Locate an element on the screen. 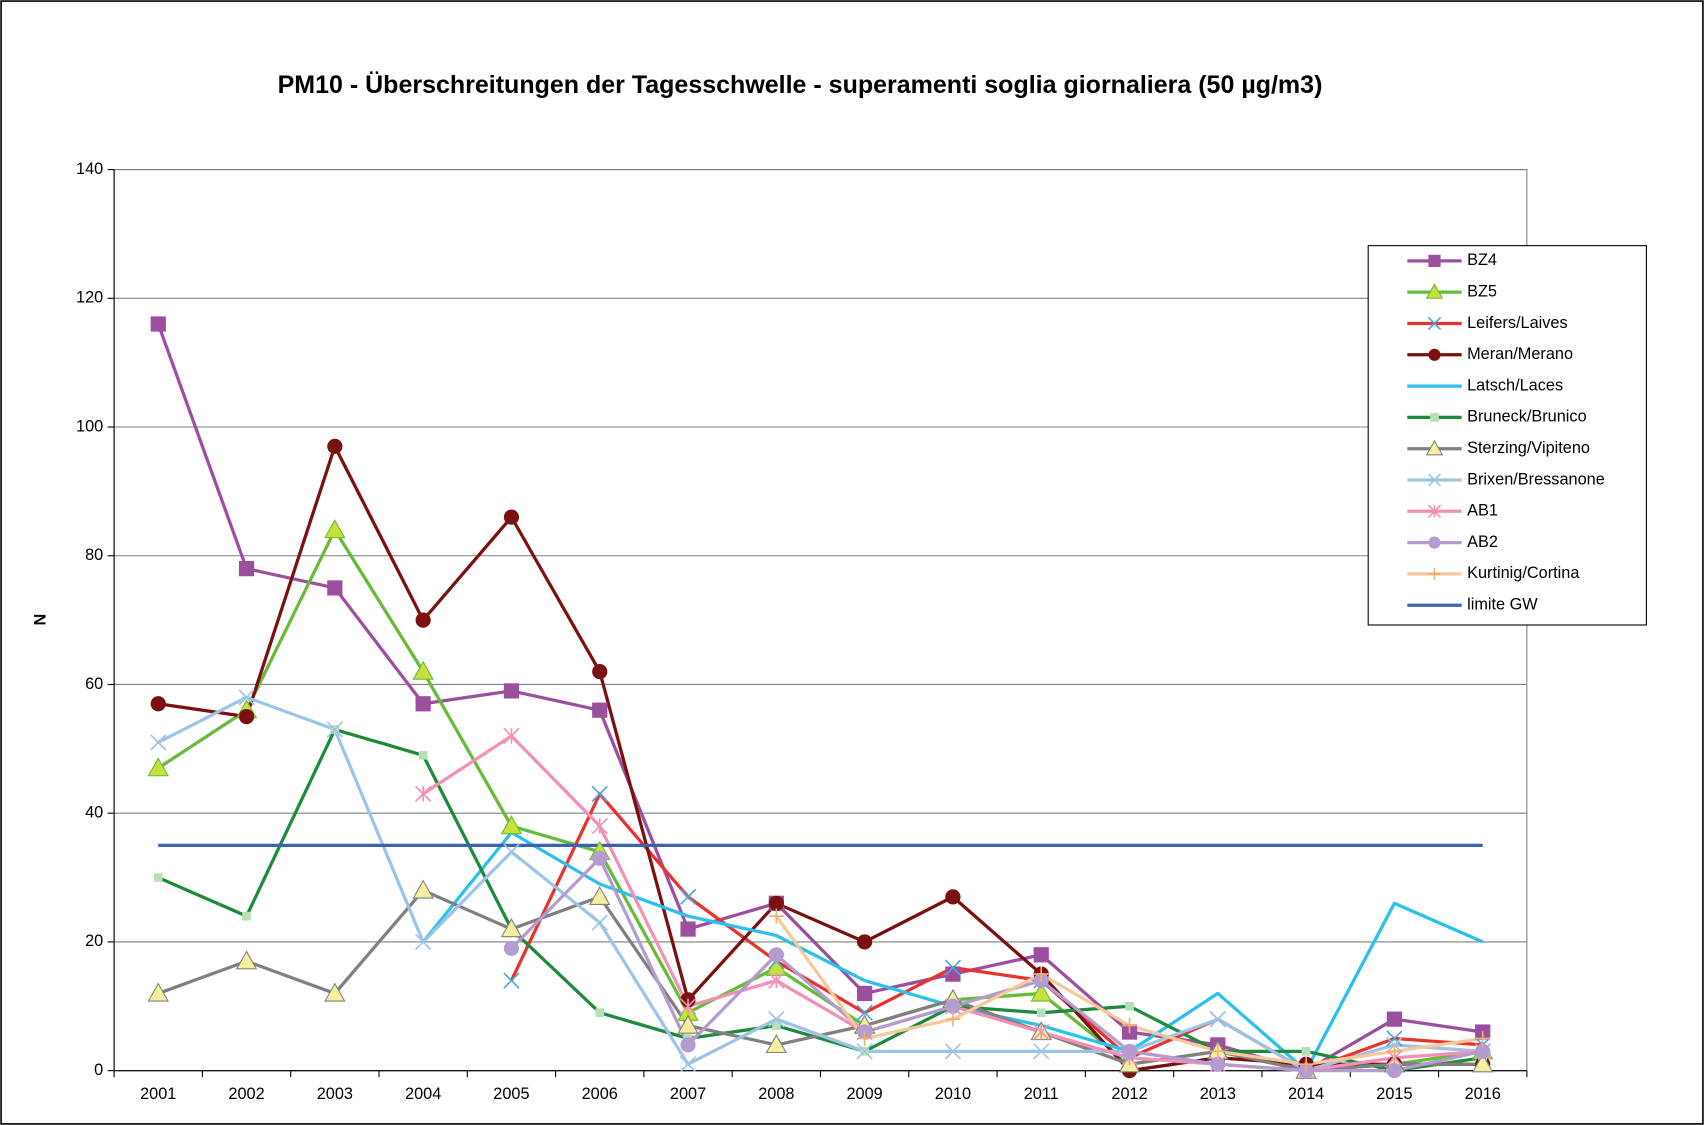 The width and height of the screenshot is (1704, 1125). x-tick-label: 2013 is located at coordinates (1218, 1094).